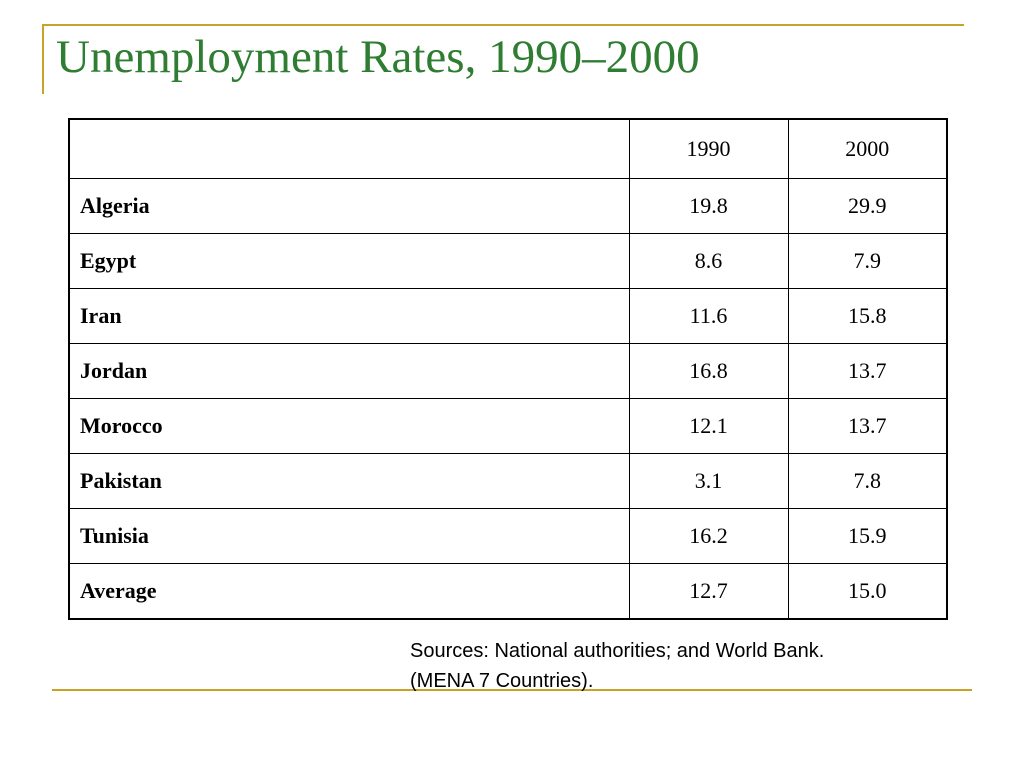  Describe the element at coordinates (349, 426) in the screenshot. I see `country-cell: Morocco` at that location.